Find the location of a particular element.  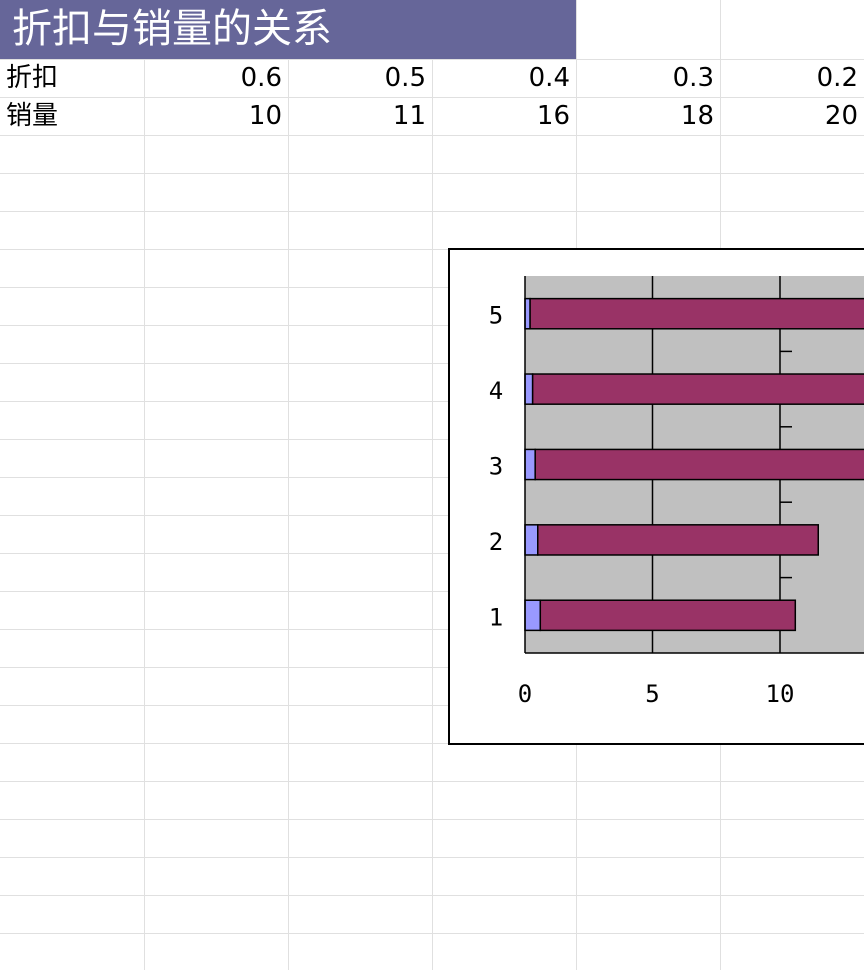

row-label-discount: 折扣 is located at coordinates (32, 78).